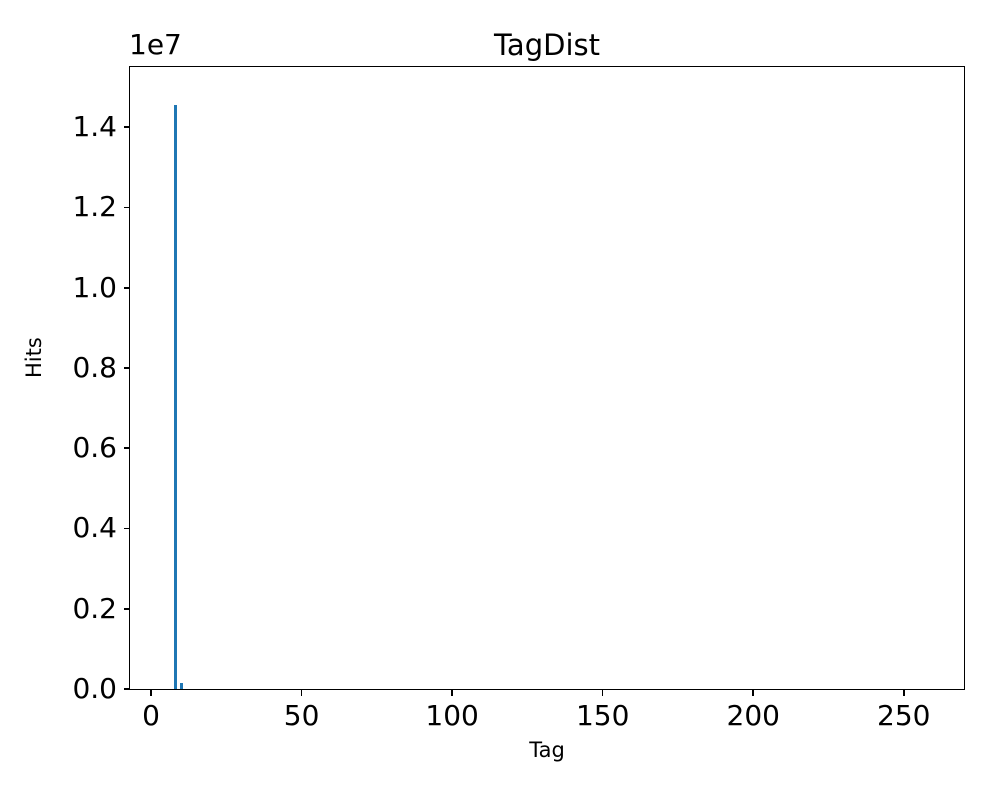  I want to click on x-tick-label: 100, so click(452, 715).